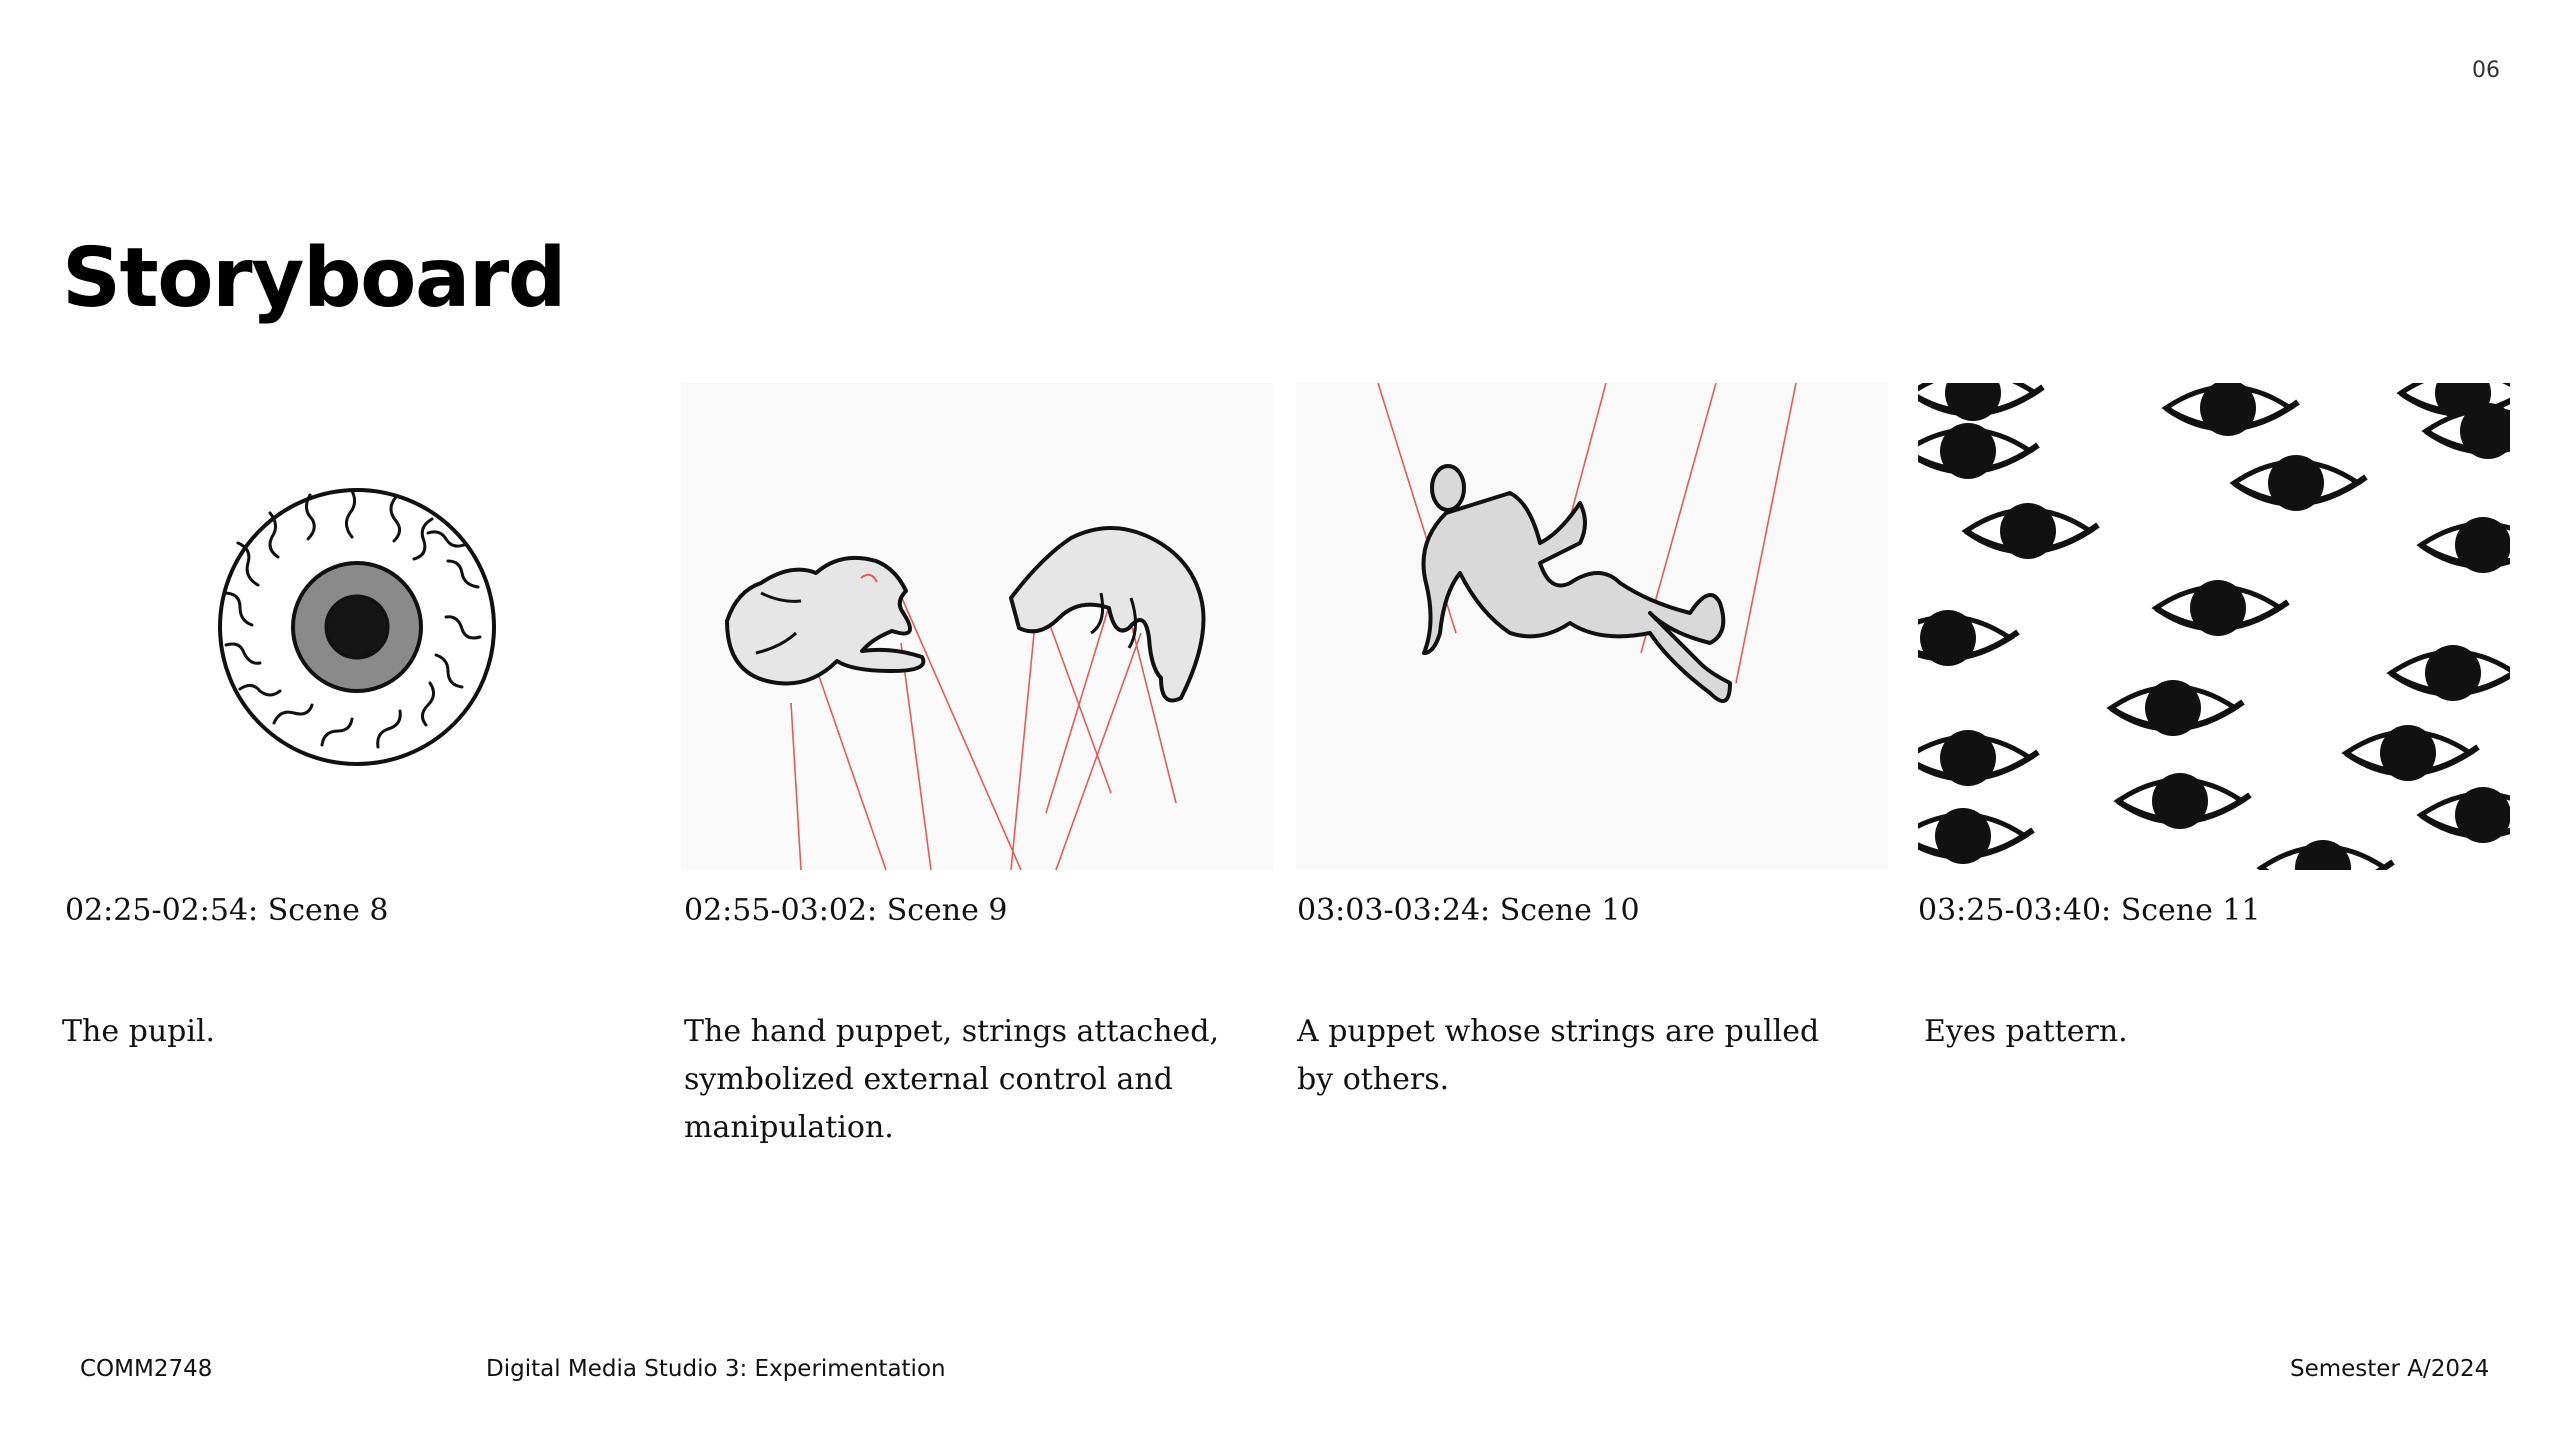 Image resolution: width=2550 pixels, height=1432 pixels. What do you see at coordinates (1468, 910) in the screenshot?
I see `scene-10-caption: 03:03-03:24: Scene 10` at bounding box center [1468, 910].